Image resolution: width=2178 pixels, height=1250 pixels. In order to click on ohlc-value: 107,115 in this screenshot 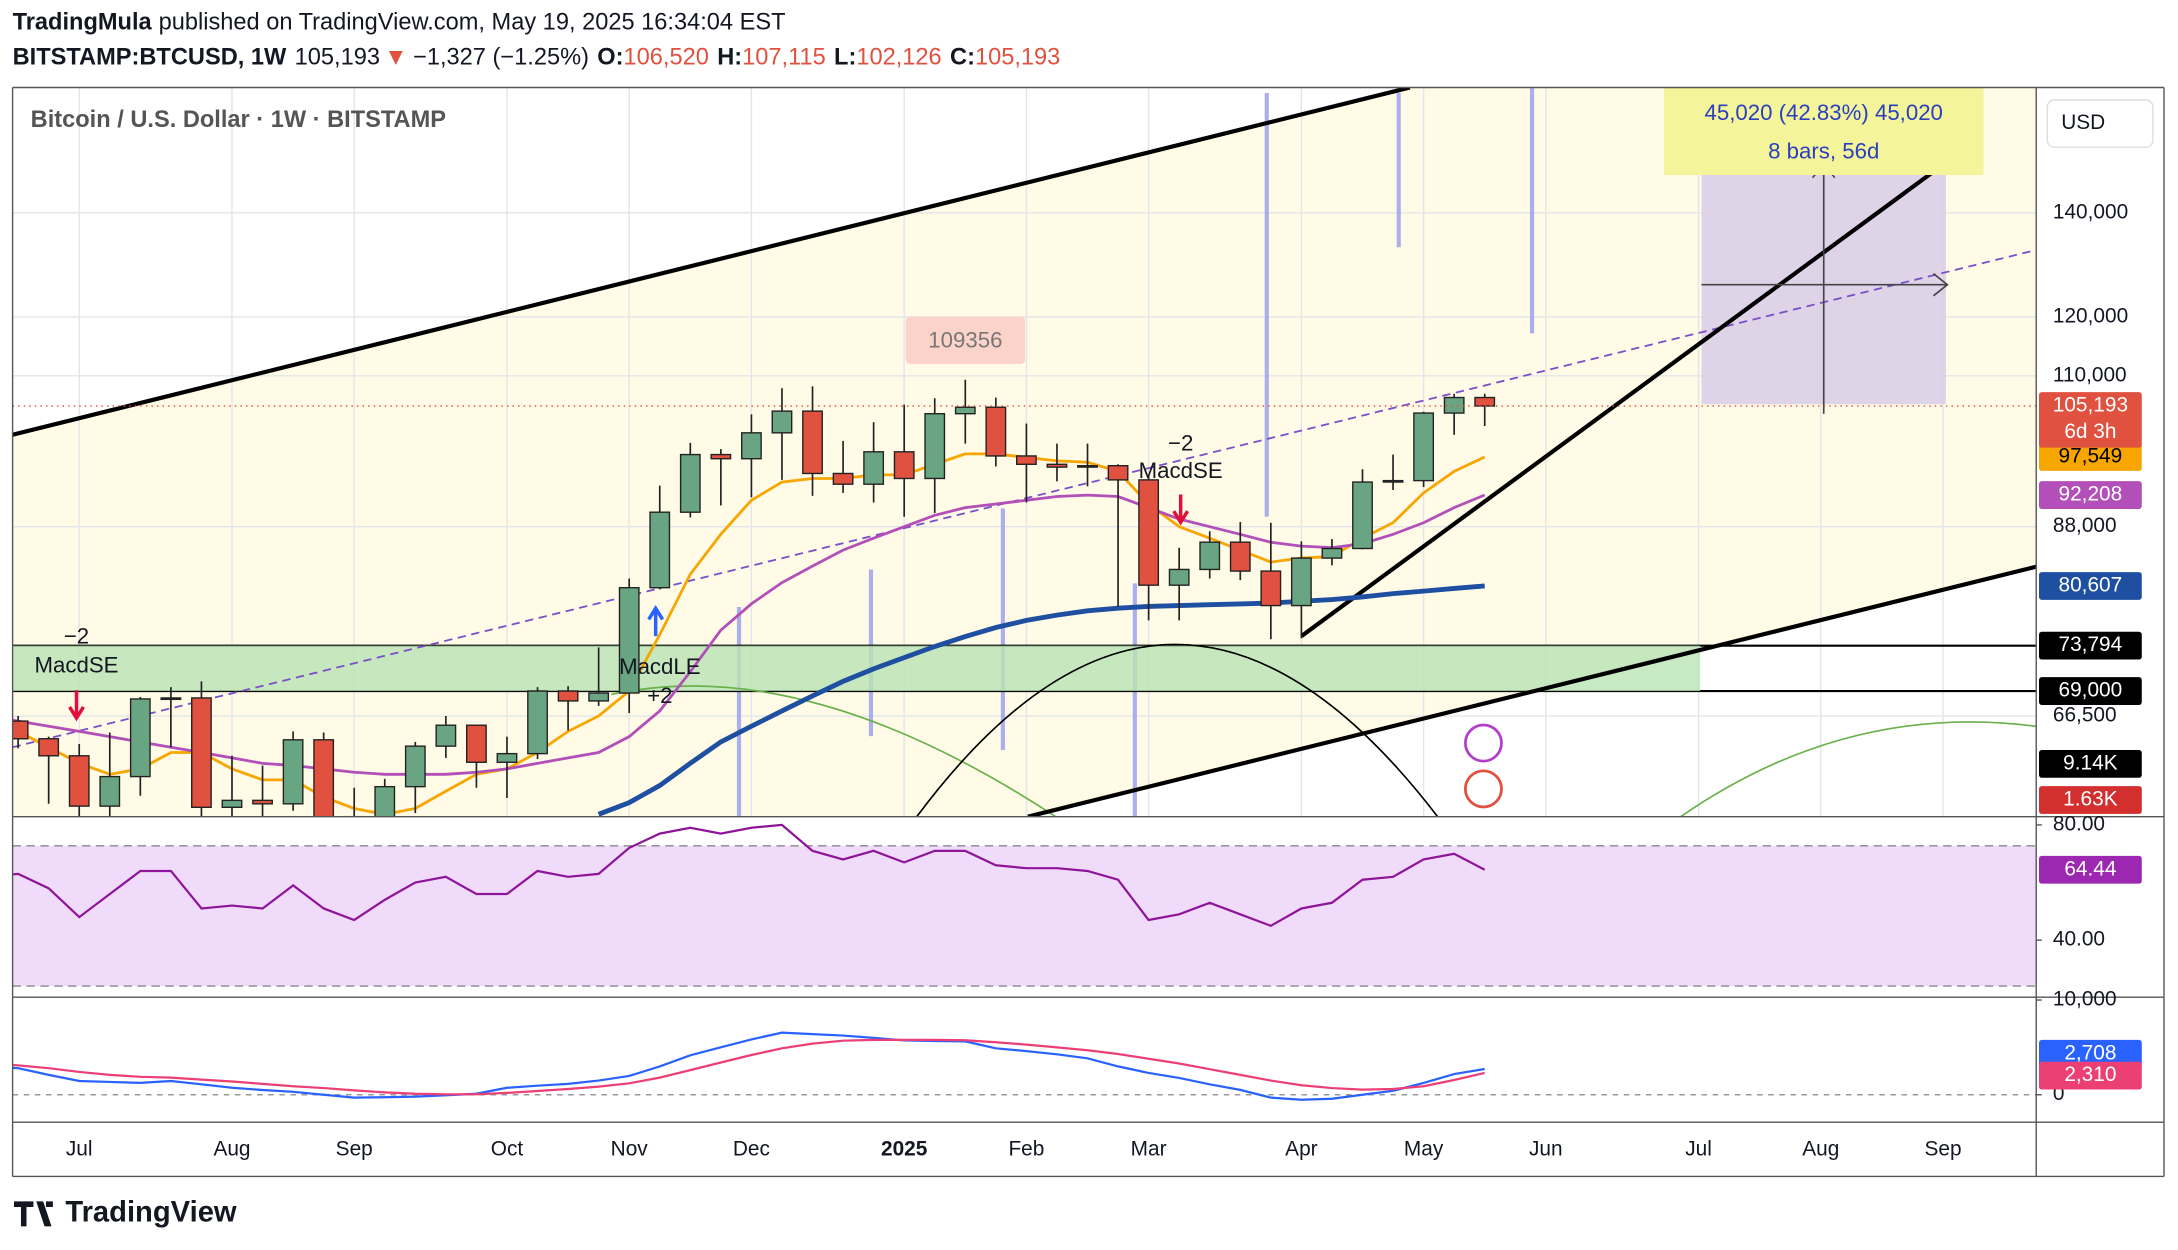, I will do `click(784, 58)`.